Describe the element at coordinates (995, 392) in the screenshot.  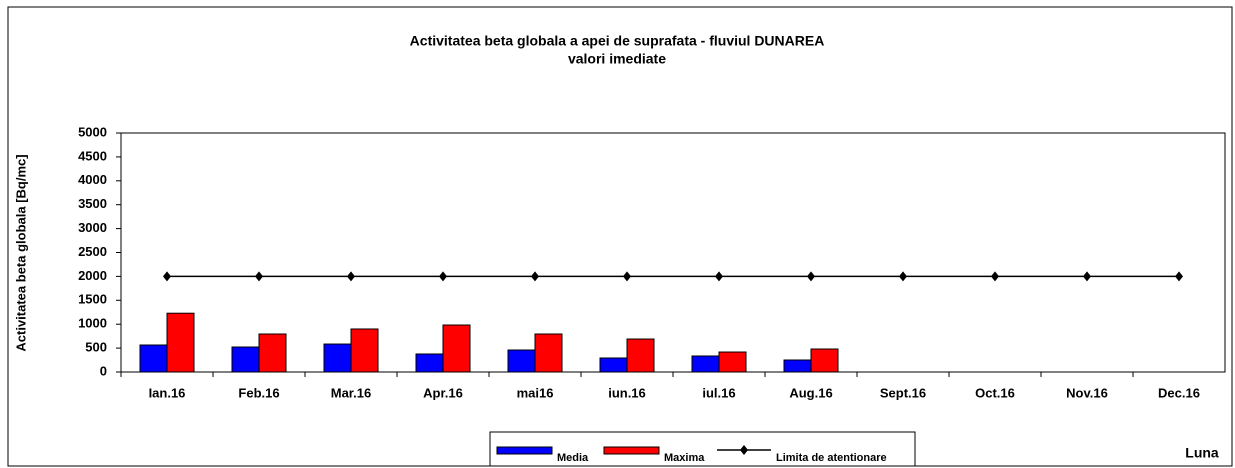
I see `x-tick-label: Oct.16` at that location.